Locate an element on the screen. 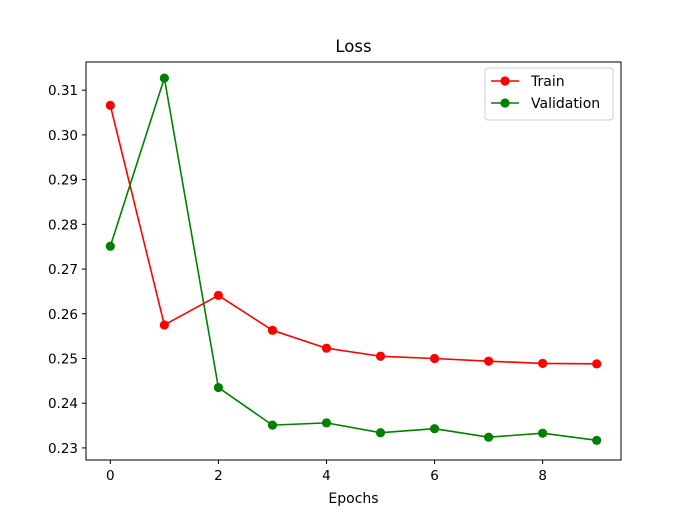  x-axis: 0 2 4 6 8 is located at coordinates (326, 472).